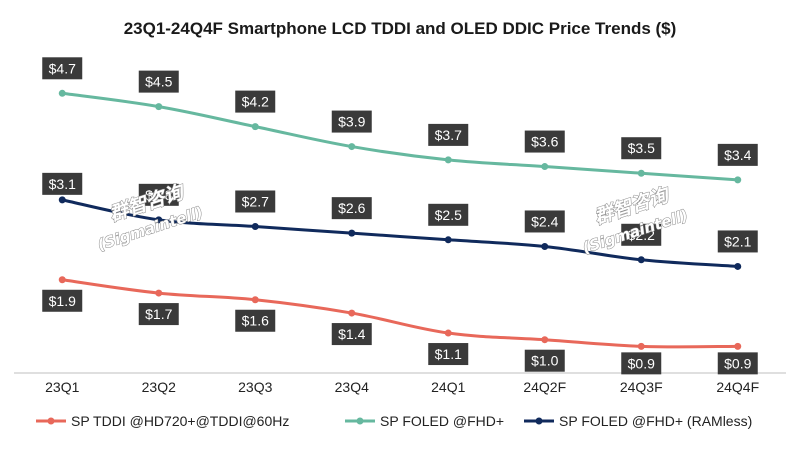 This screenshot has width=800, height=452. What do you see at coordinates (255, 387) in the screenshot?
I see `x-tick-label: 23Q3` at bounding box center [255, 387].